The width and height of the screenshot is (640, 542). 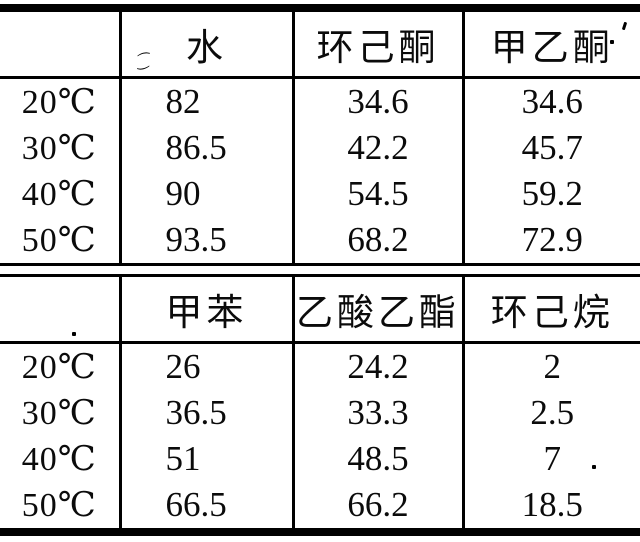 I want to click on data-cell: 66.2, so click(x=377, y=507).